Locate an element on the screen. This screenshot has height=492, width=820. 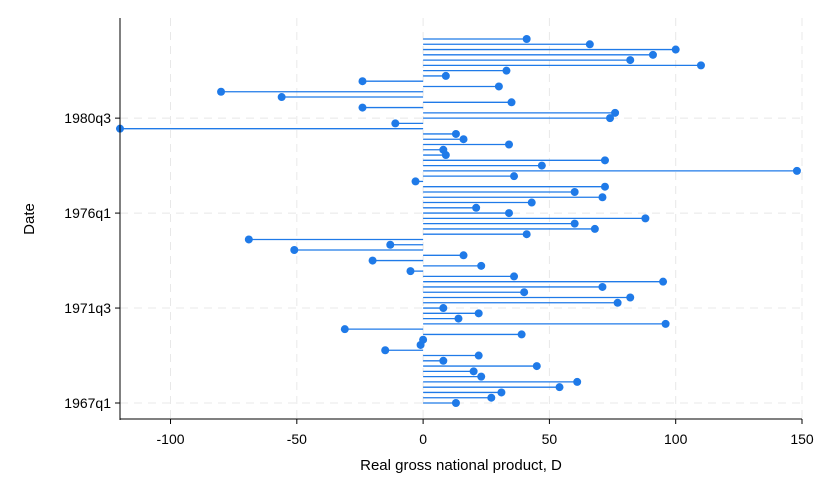
point-1983q4 is located at coordinates (675, 49).